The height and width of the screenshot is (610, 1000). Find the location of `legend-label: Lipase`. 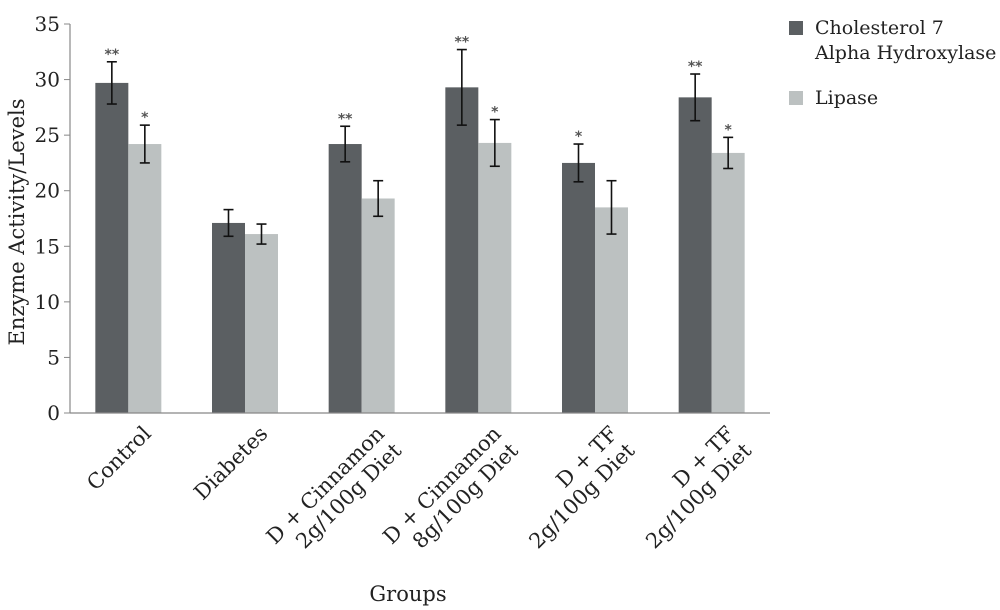

legend-label: Lipase is located at coordinates (846, 98).